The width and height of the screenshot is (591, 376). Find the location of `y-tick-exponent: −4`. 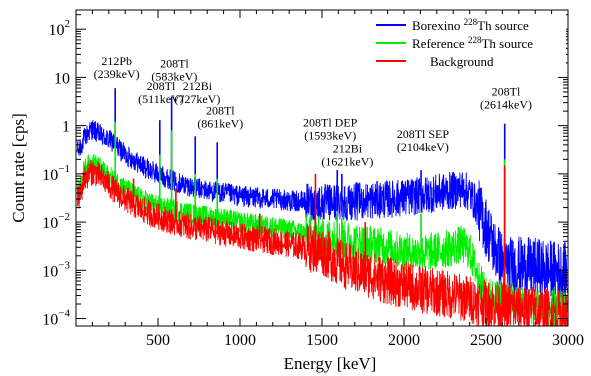

y-tick-exponent: −4 is located at coordinates (64, 314).